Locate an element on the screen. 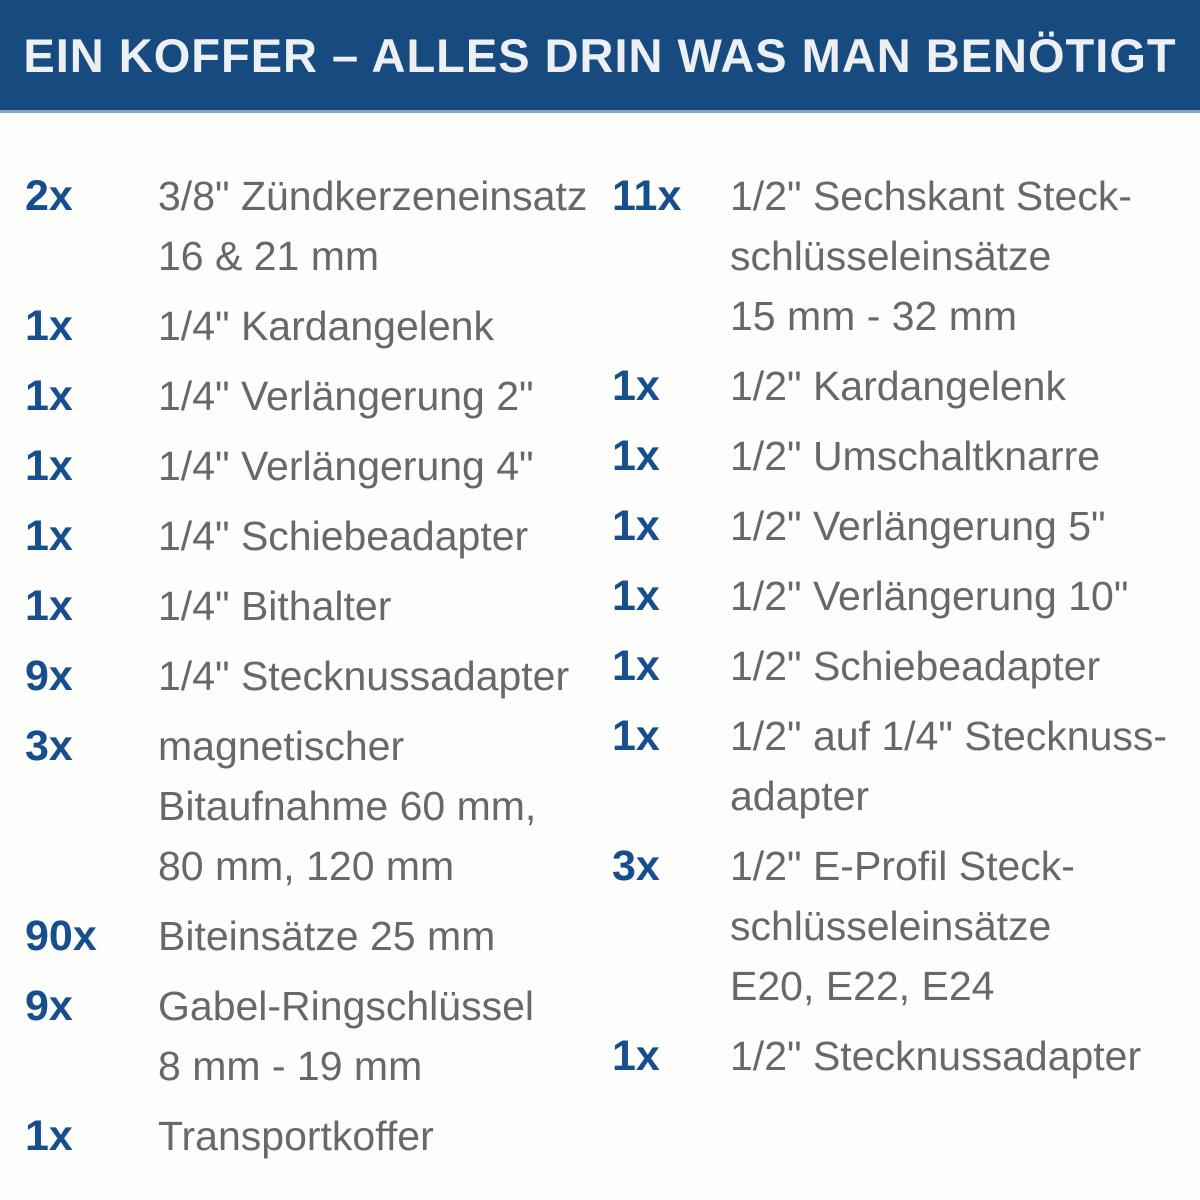  item-quantity: 90x is located at coordinates (61, 936).